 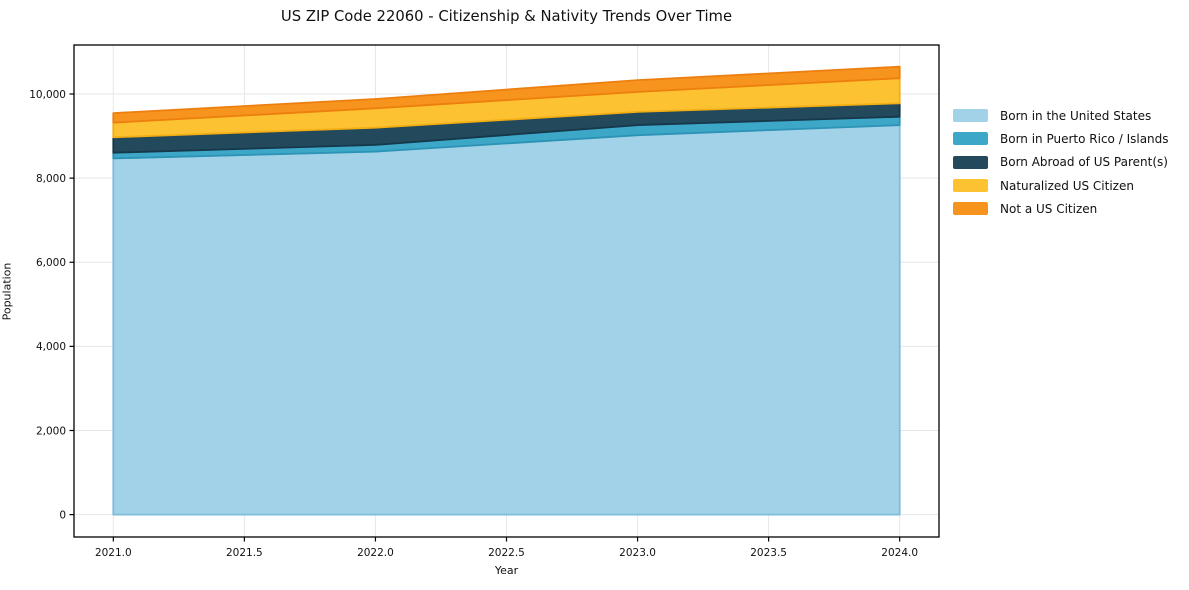 What do you see at coordinates (1067, 185) in the screenshot?
I see `legend-label: Naturalized US Citizen` at bounding box center [1067, 185].